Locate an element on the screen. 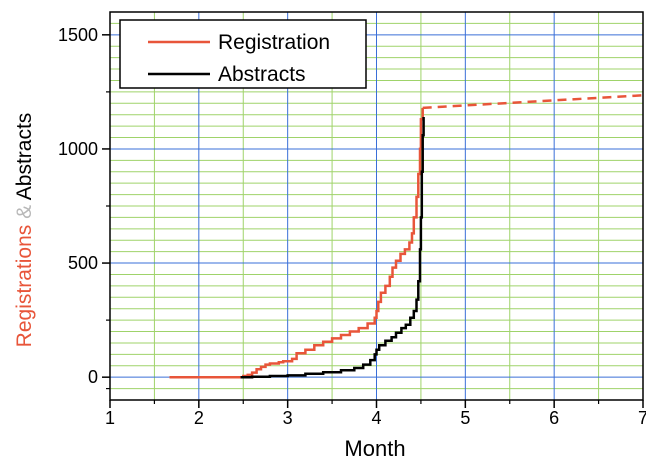 The height and width of the screenshot is (468, 646). x-tick-label: 6 is located at coordinates (554, 418).